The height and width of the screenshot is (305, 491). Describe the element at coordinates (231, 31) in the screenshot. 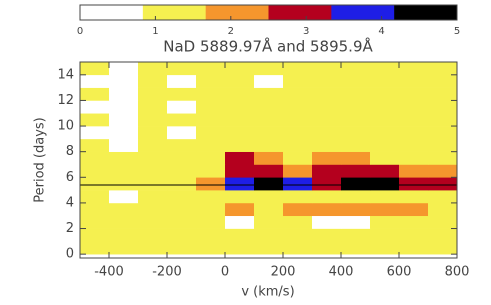

I see `colorbar-tick-label: 2` at that location.